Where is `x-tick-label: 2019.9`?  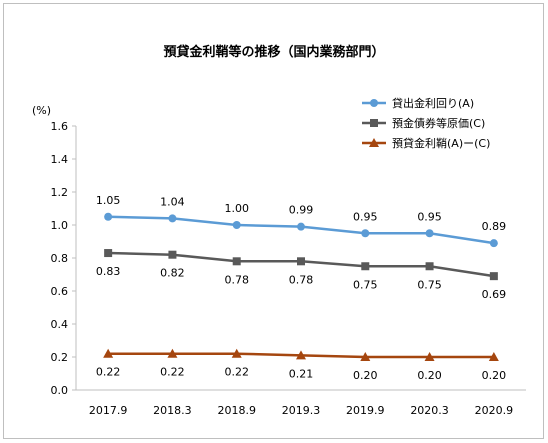 x-tick-label: 2019.9 is located at coordinates (365, 410).